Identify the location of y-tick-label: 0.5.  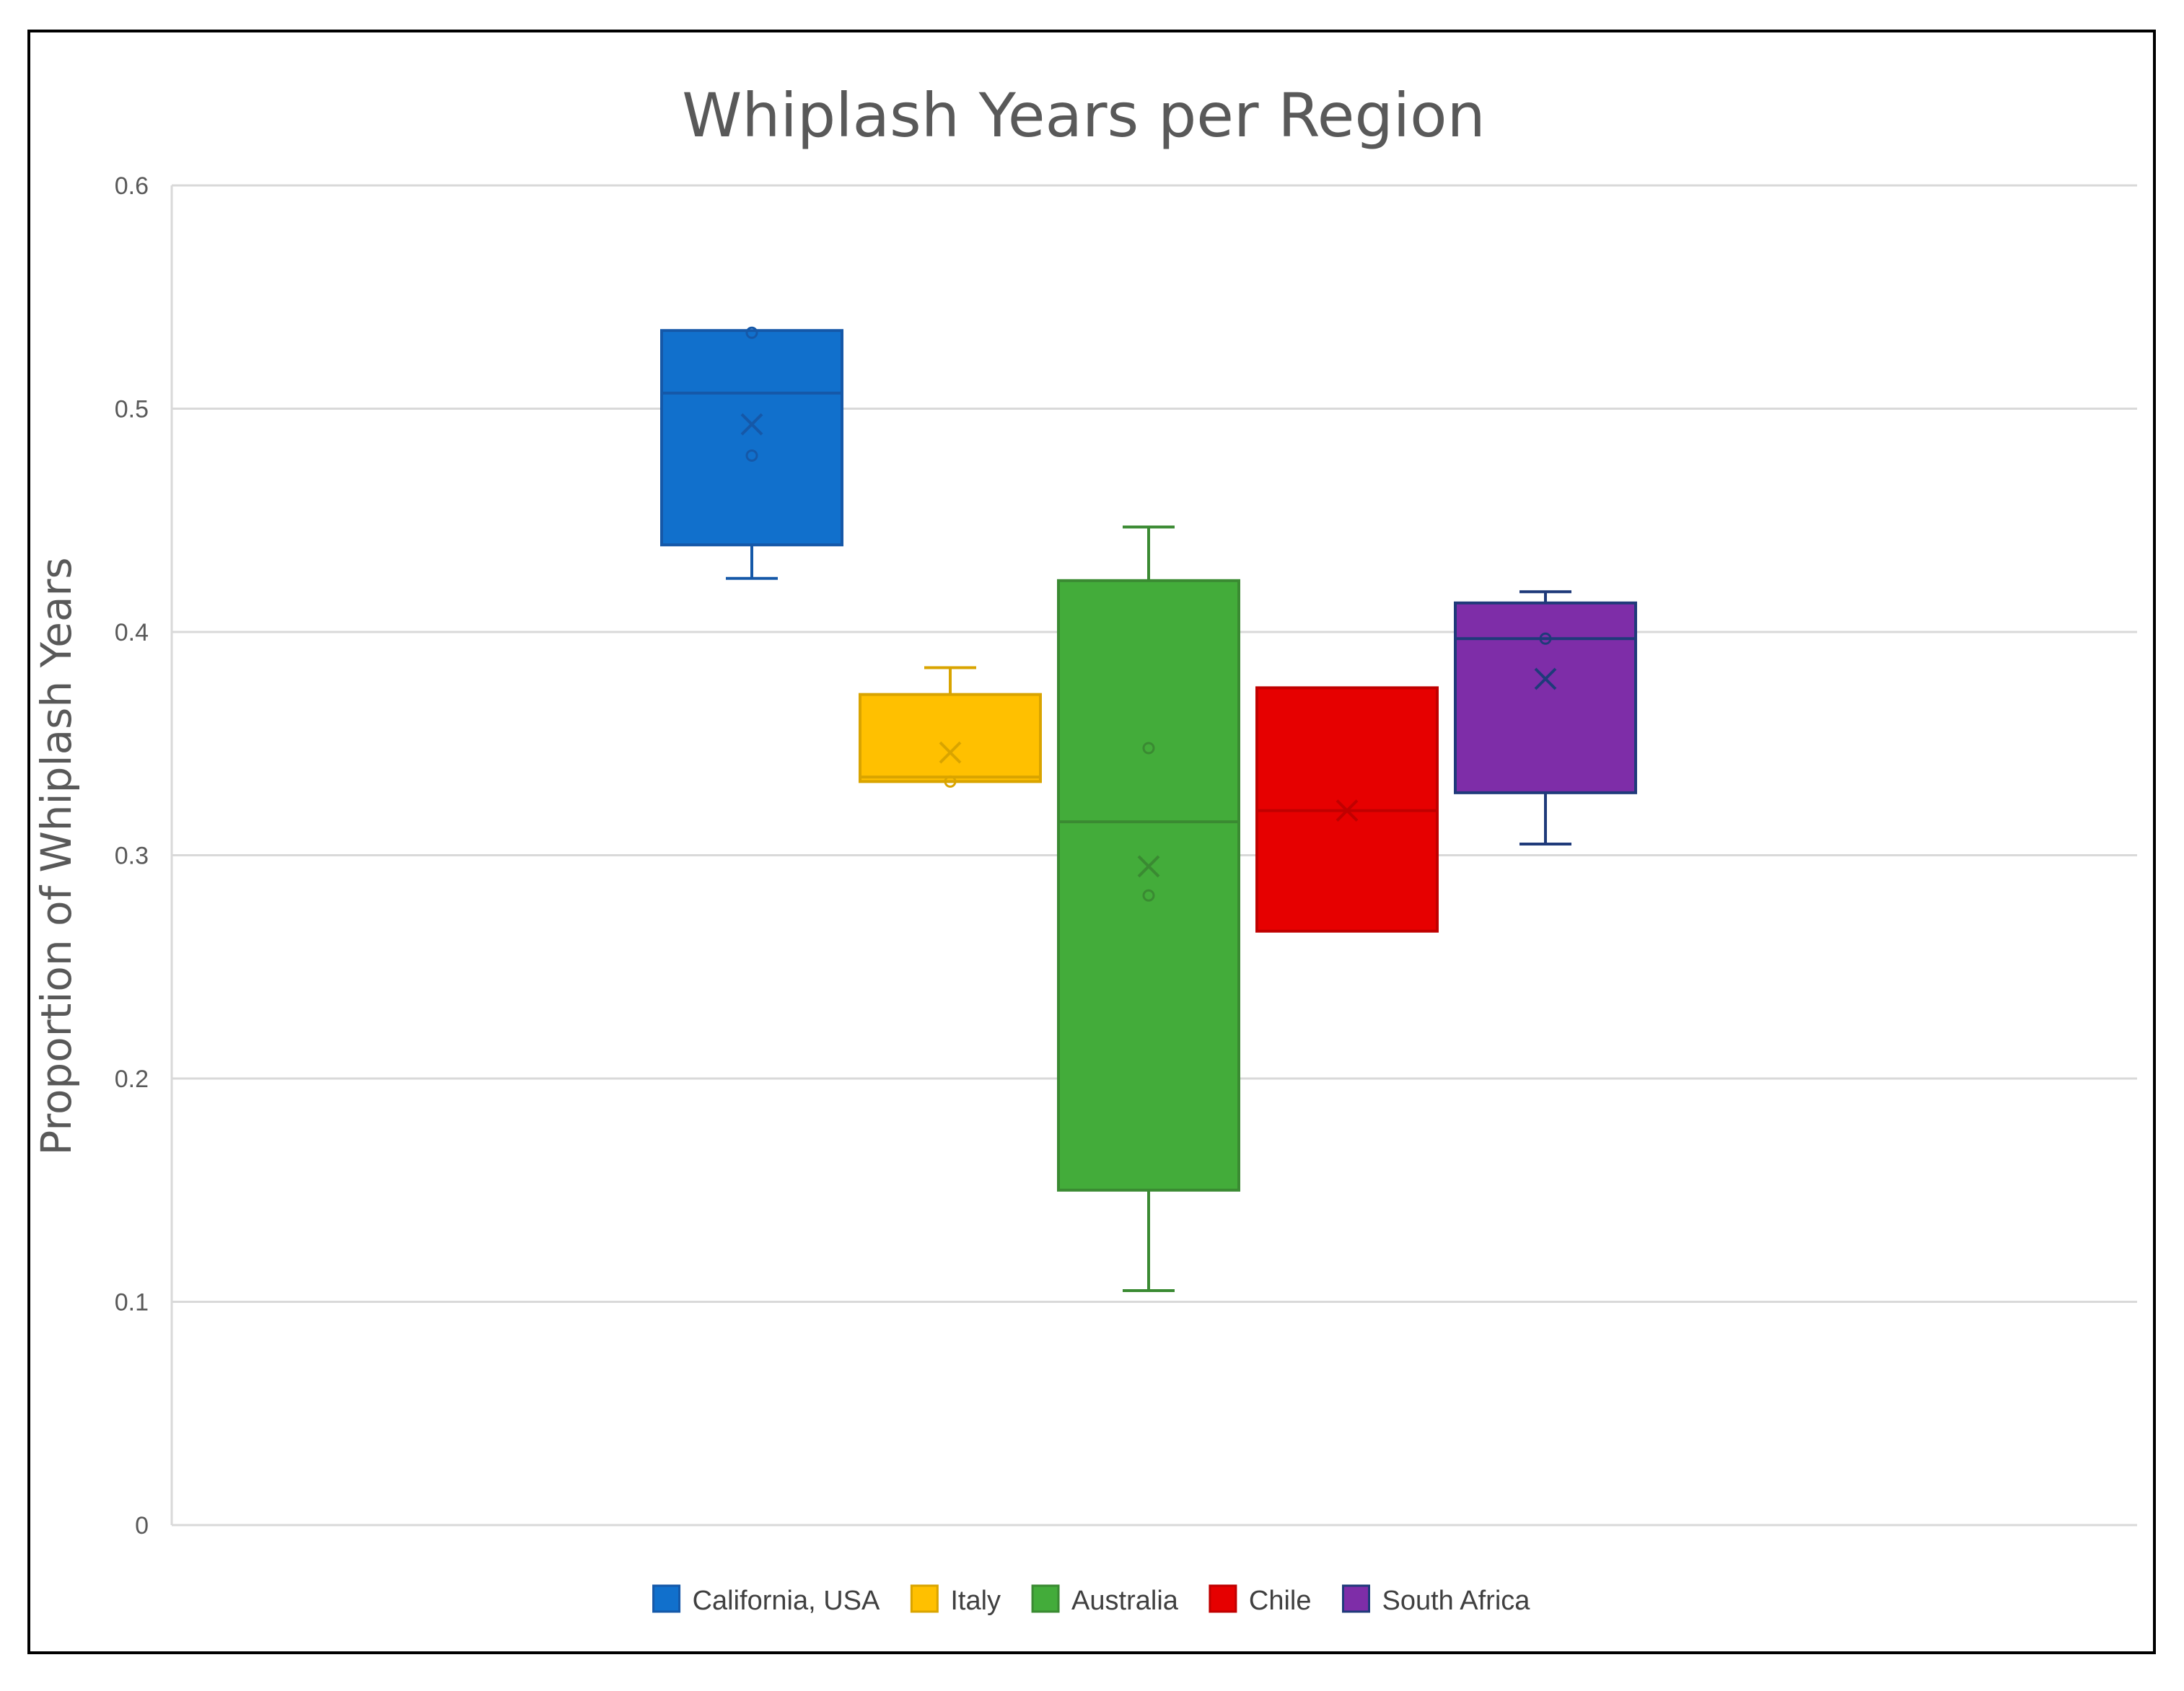
(132, 409).